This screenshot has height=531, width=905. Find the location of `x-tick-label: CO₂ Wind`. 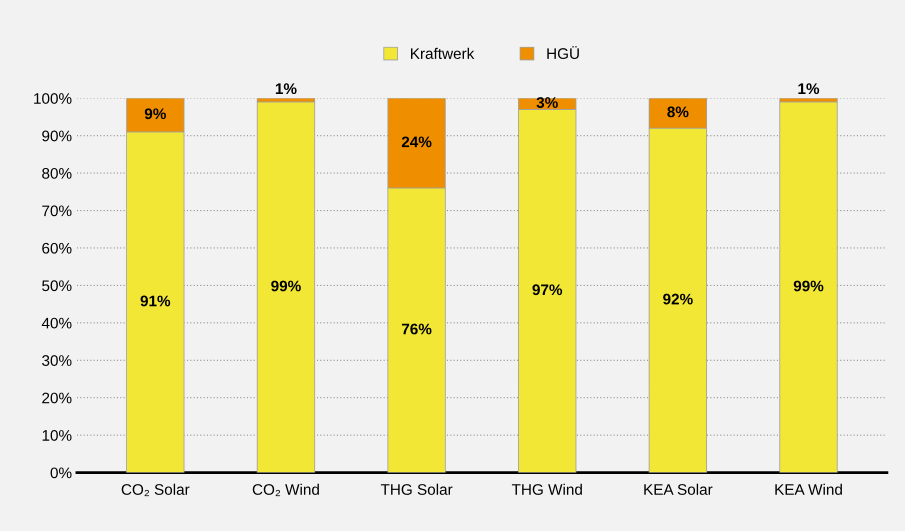

x-tick-label: CO₂ Wind is located at coordinates (285, 490).